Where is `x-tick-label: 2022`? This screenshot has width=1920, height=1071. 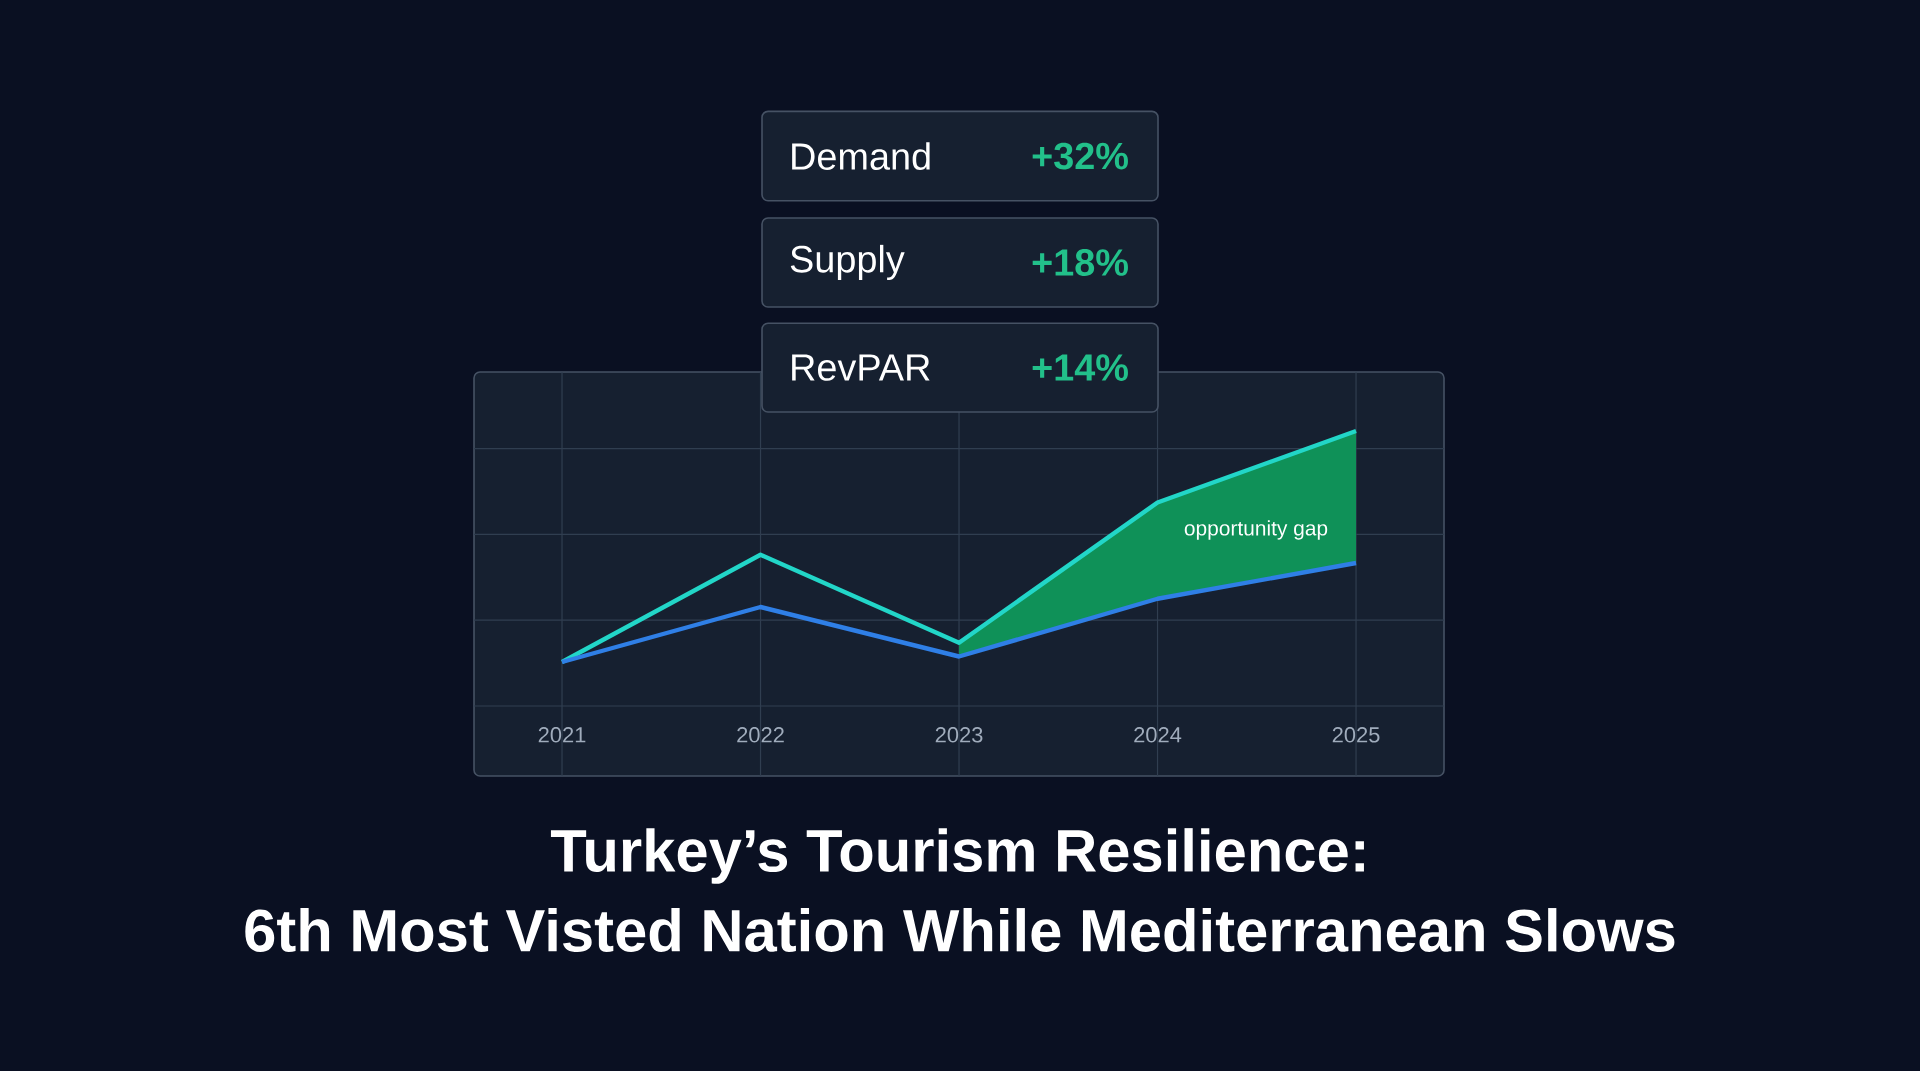 x-tick-label: 2022 is located at coordinates (760, 735).